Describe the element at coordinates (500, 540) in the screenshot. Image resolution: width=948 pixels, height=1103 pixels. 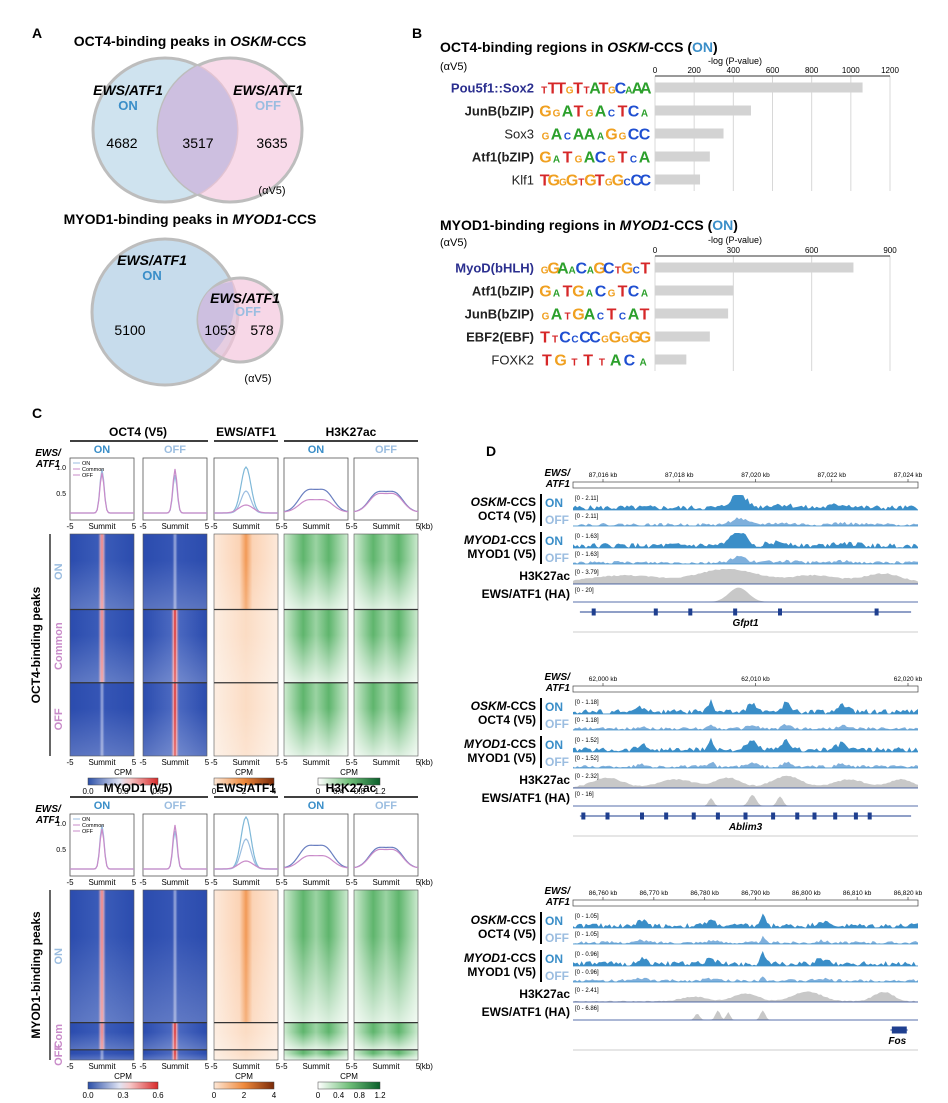
I see `row-label-myod: MYOD1-CCS` at that location.